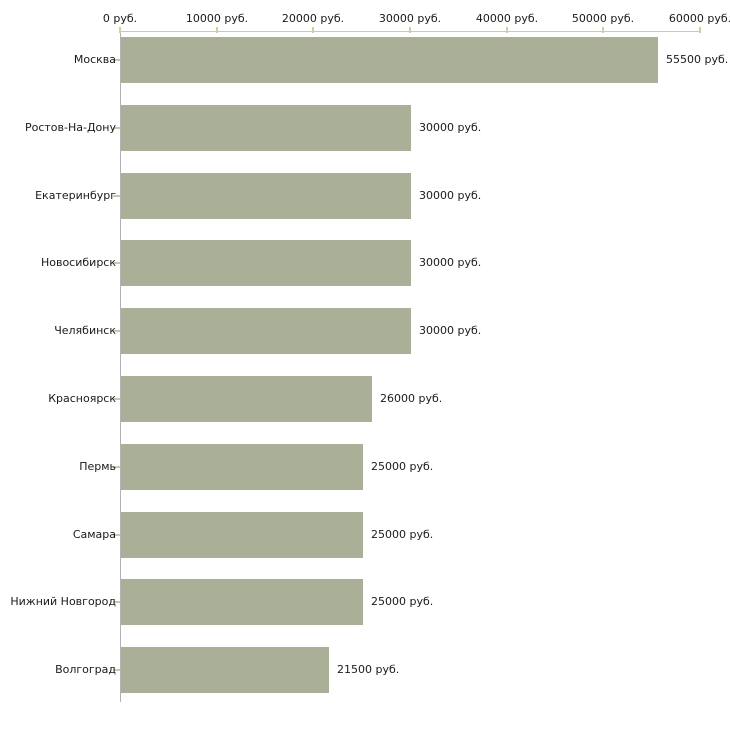  Describe the element at coordinates (242, 535) in the screenshot. I see `bar-Самара` at that location.